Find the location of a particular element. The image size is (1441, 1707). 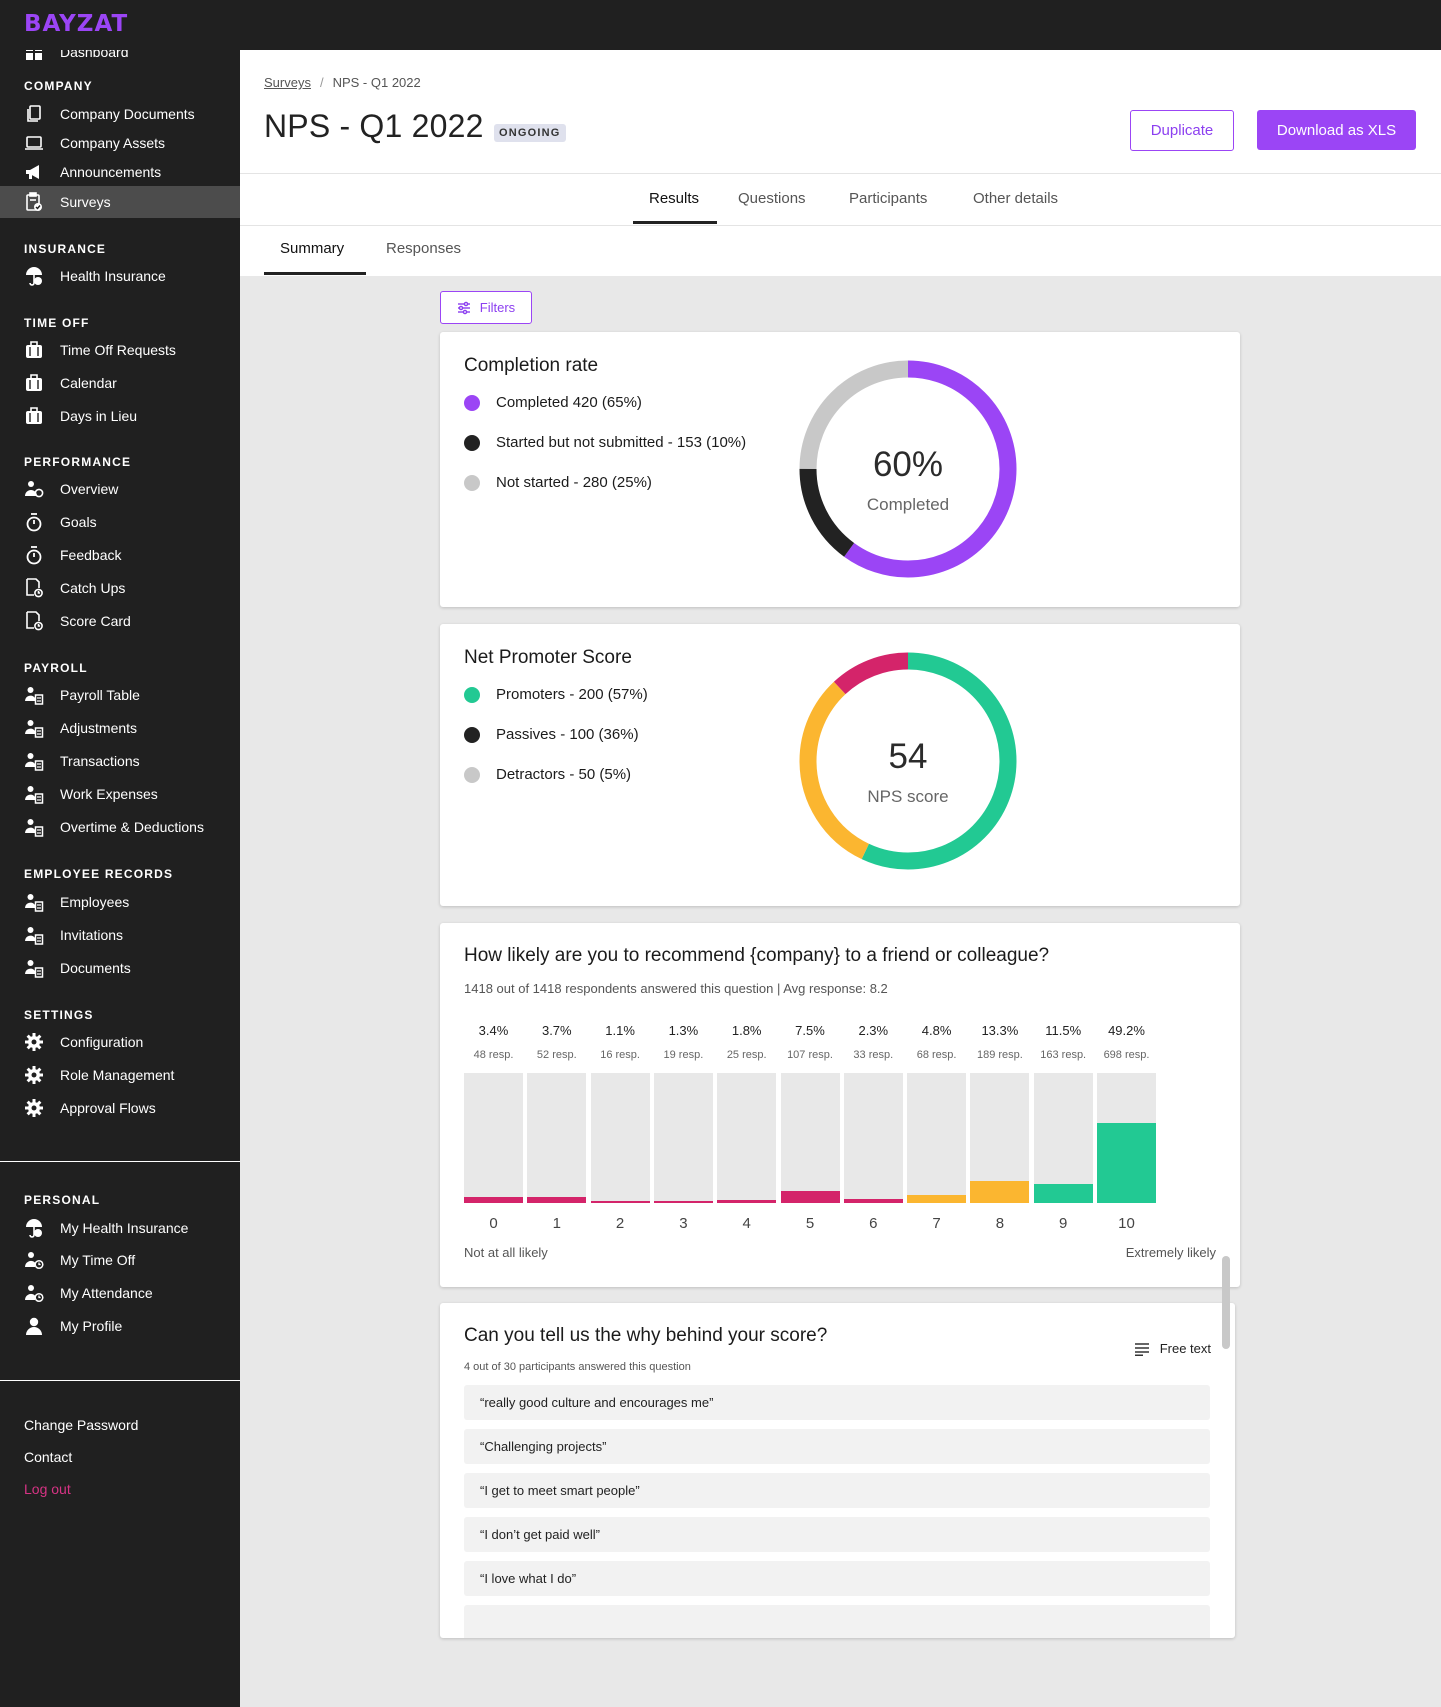

luggage-icon is located at coordinates (34, 350).